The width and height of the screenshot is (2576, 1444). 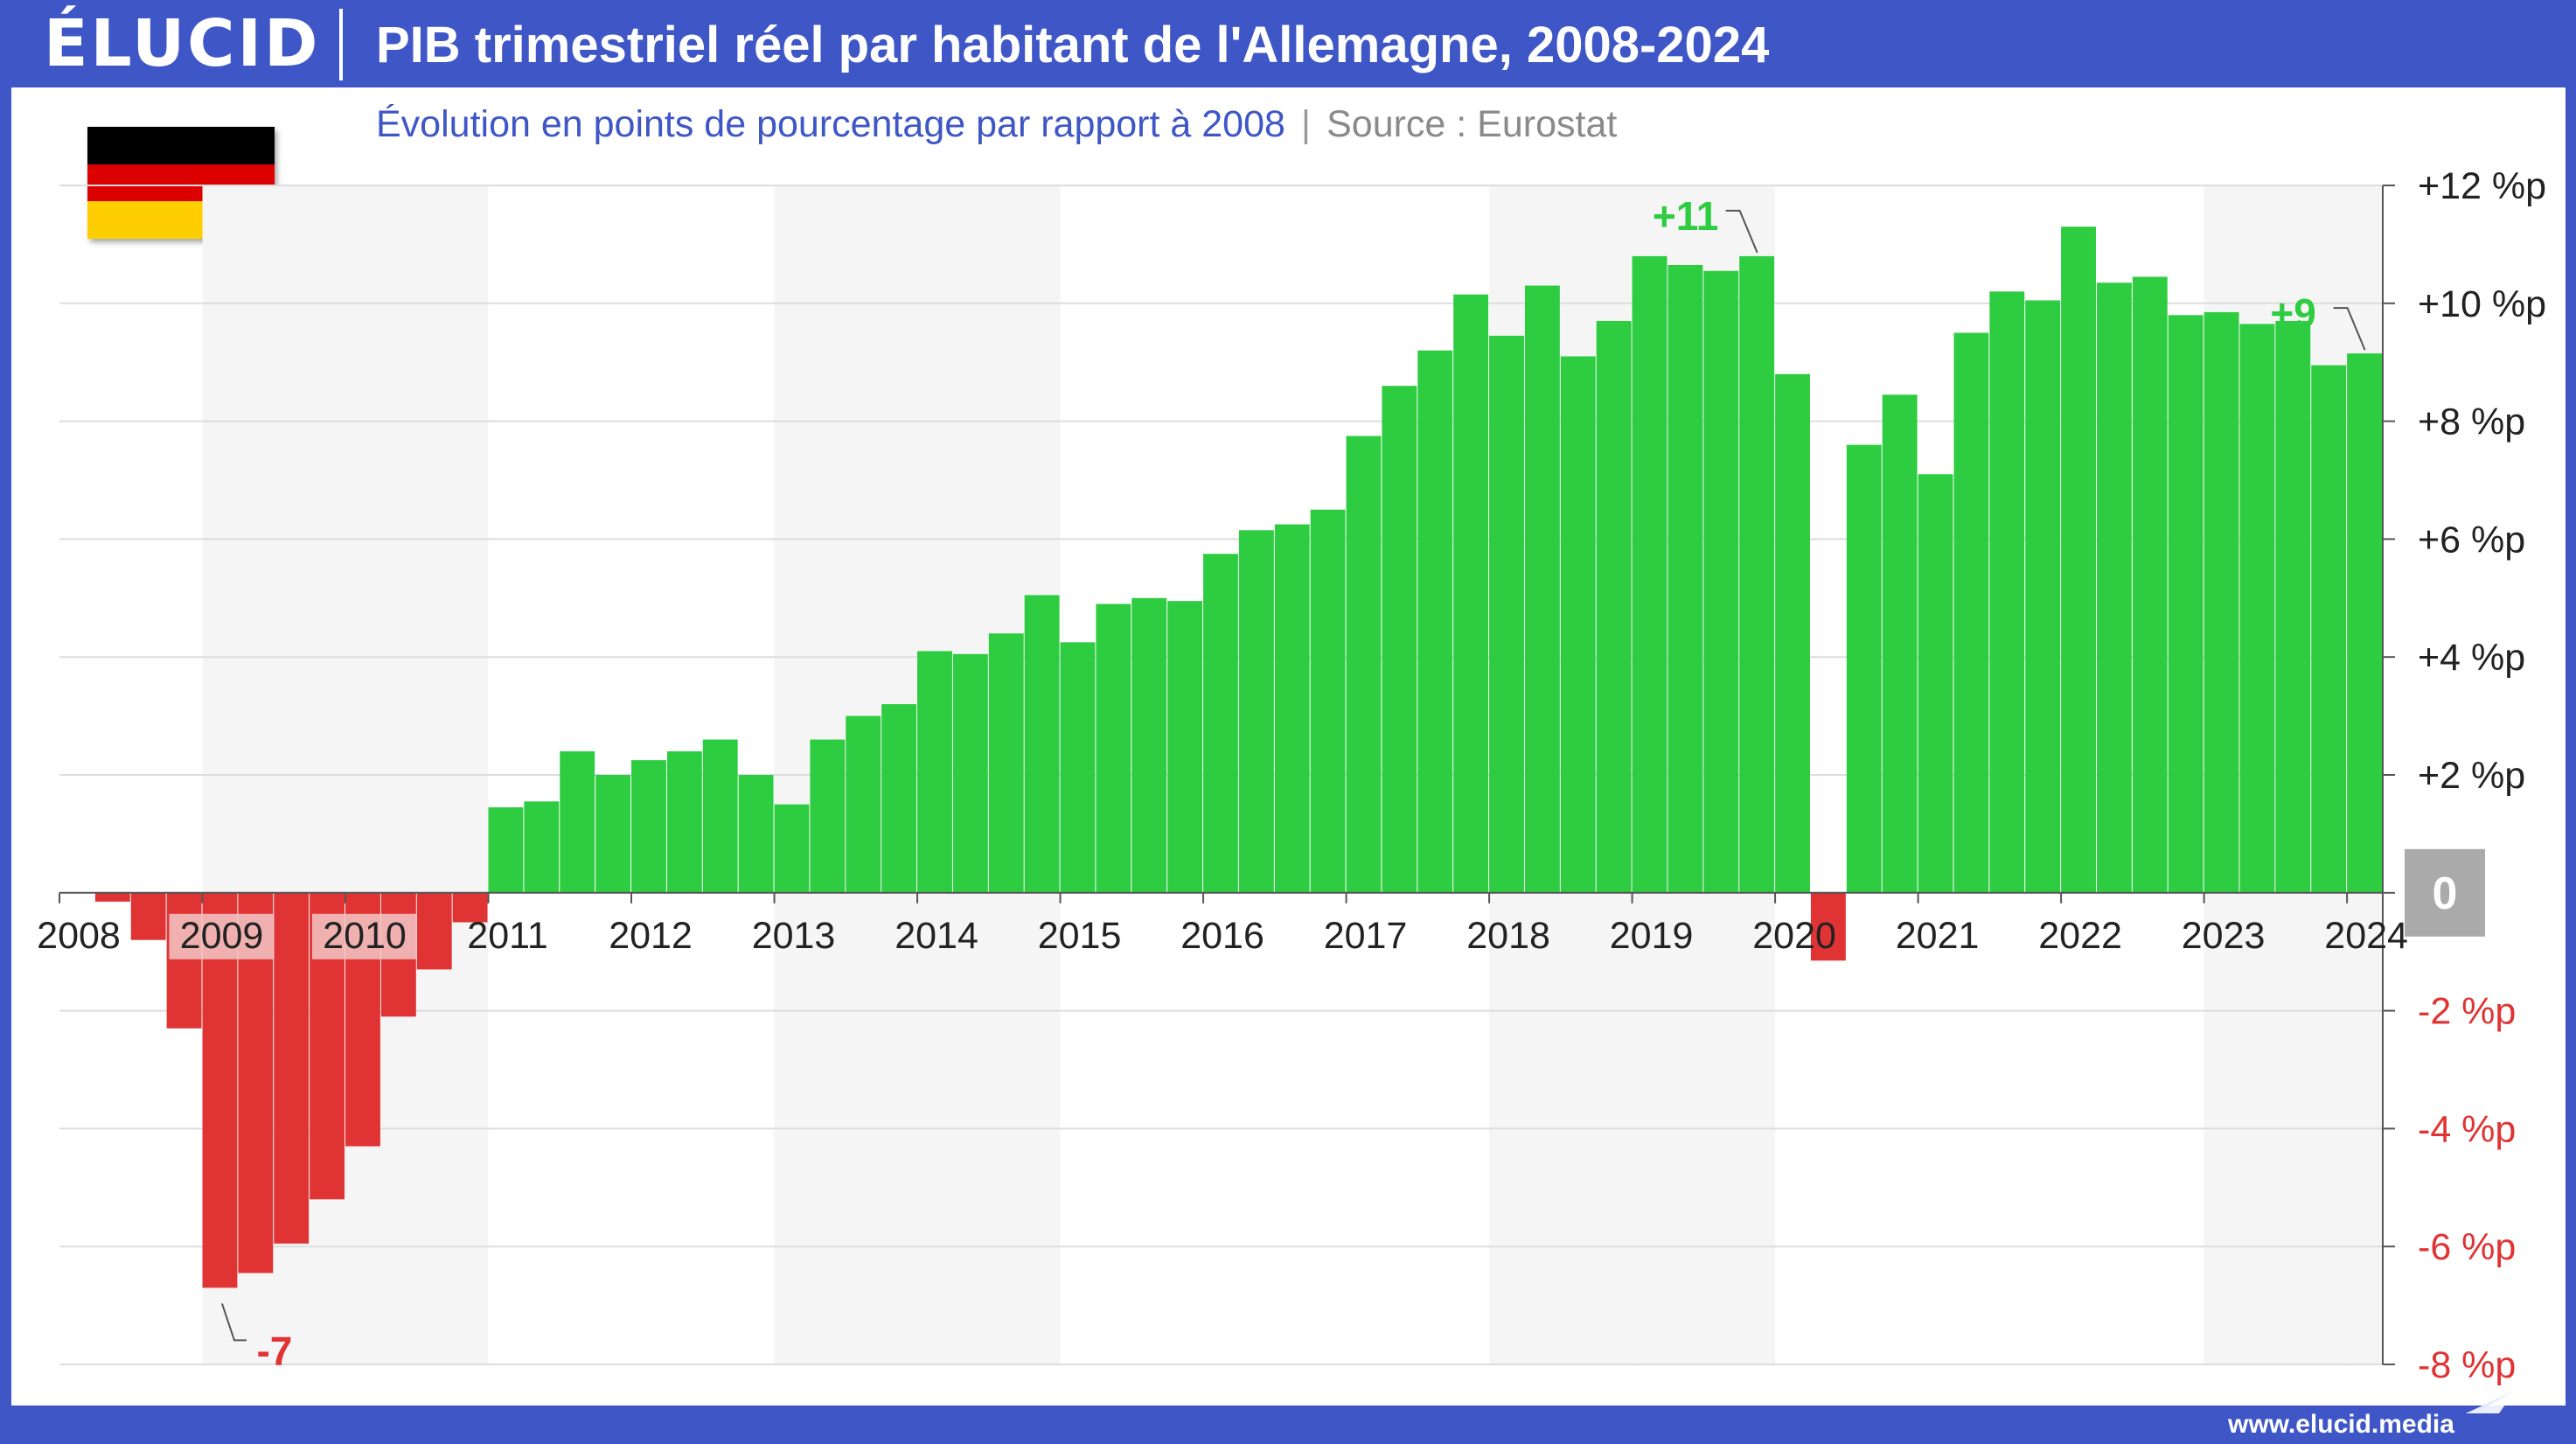 I want to click on x-tick-label: 2018, so click(x=1508, y=936).